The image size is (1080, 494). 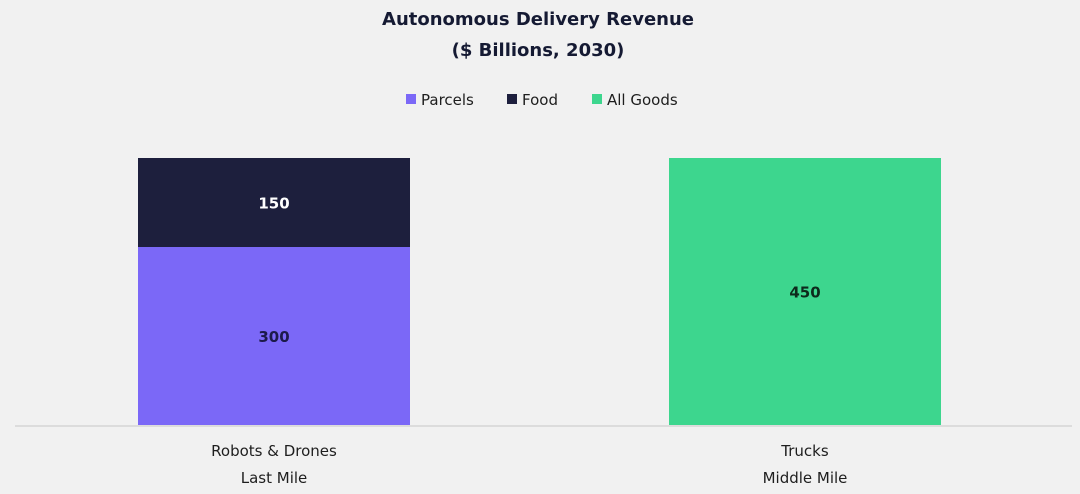 I want to click on legend-label-all-goods: All Goods, so click(x=642, y=100).